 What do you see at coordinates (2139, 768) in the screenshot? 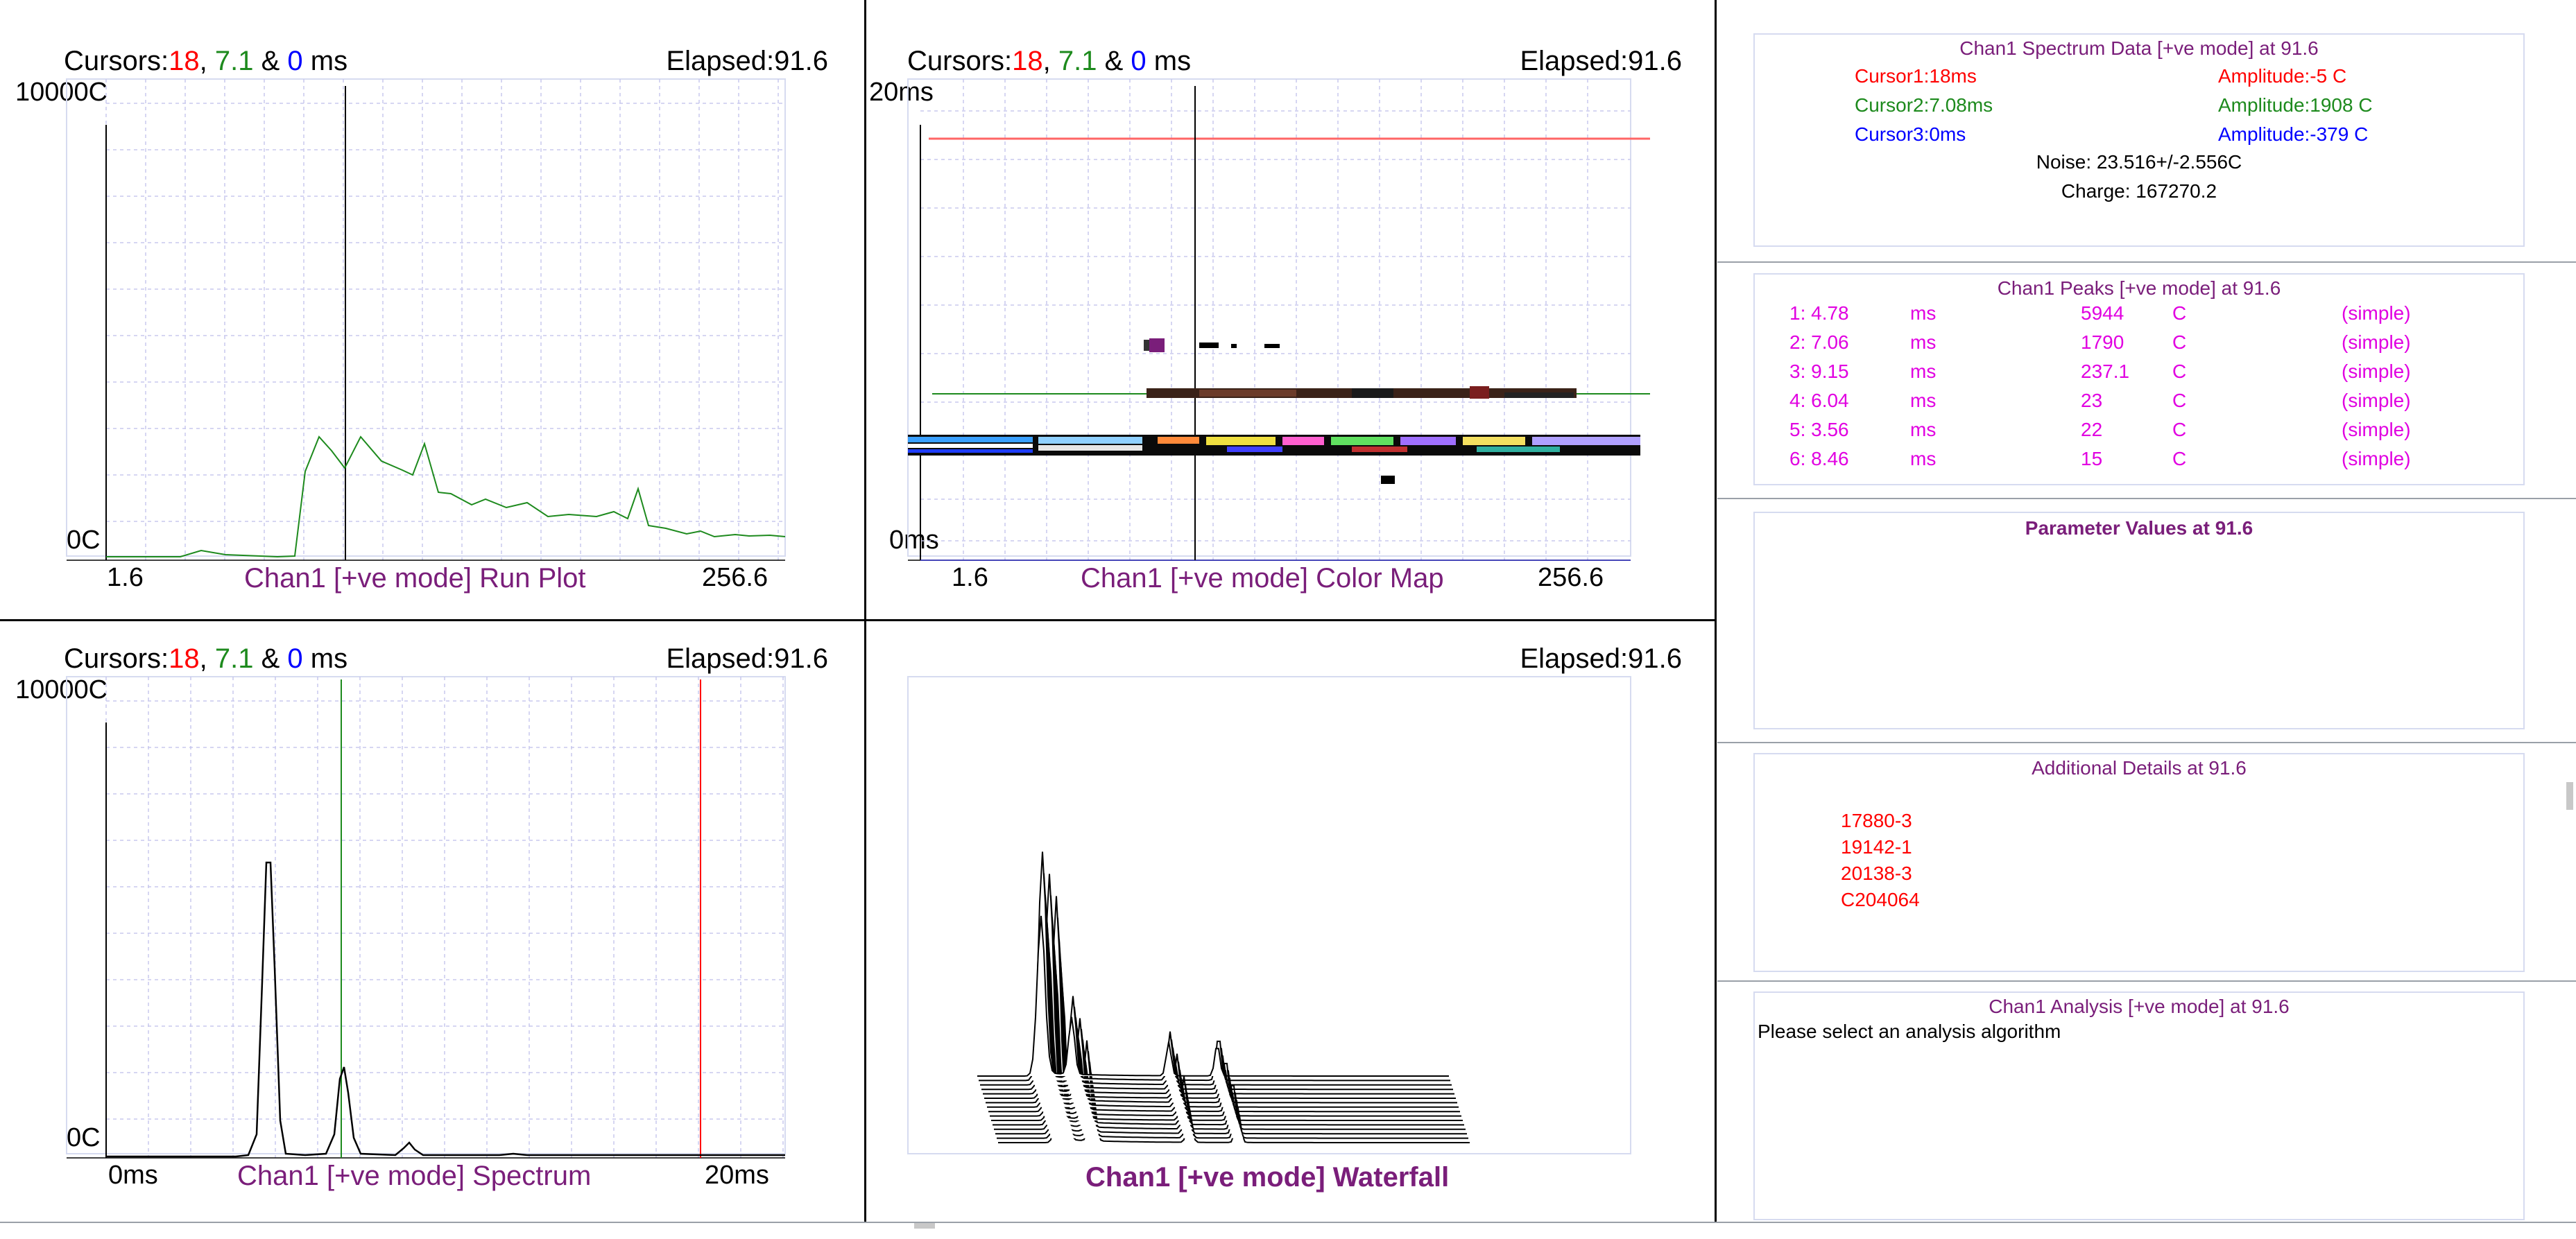
I see `details-title: Additional Details at 91.6` at bounding box center [2139, 768].